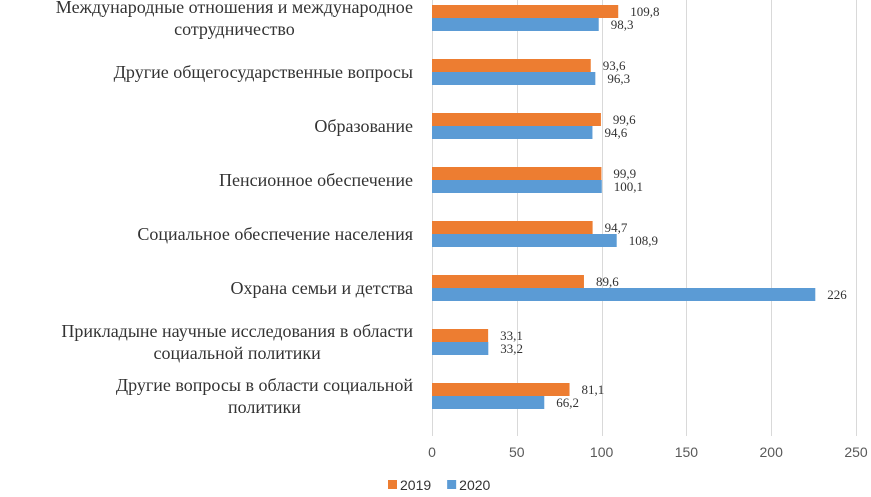  What do you see at coordinates (614, 65) in the screenshot?
I see `data-label-2019: 93,6` at bounding box center [614, 65].